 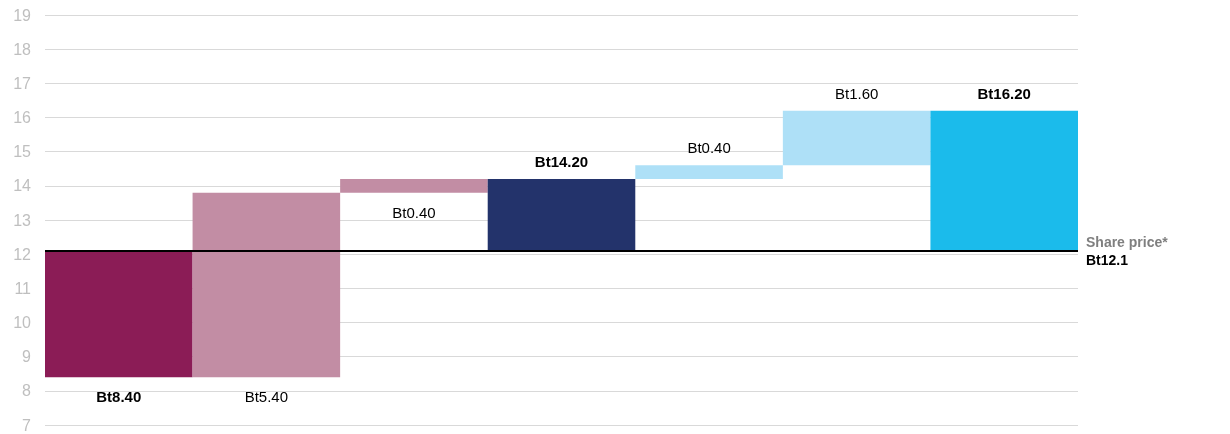 What do you see at coordinates (1127, 250) in the screenshot?
I see `ref-line-label: Share price* Bt12.1` at bounding box center [1127, 250].